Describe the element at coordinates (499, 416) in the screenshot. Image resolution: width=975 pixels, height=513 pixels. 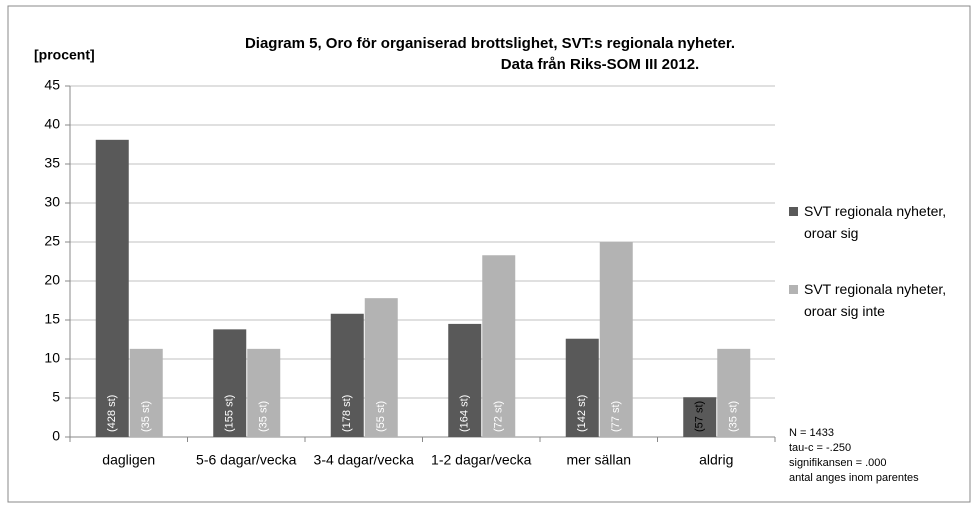
I see `bar-note: (72 st)` at that location.